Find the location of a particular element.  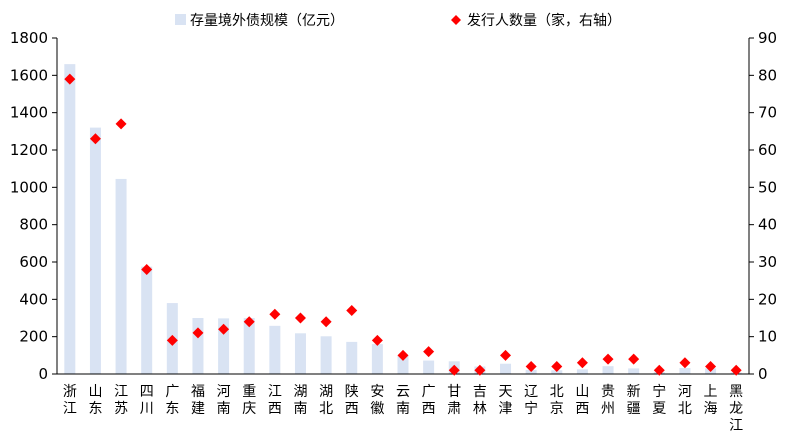

category-label: 安徽 is located at coordinates (377, 400).